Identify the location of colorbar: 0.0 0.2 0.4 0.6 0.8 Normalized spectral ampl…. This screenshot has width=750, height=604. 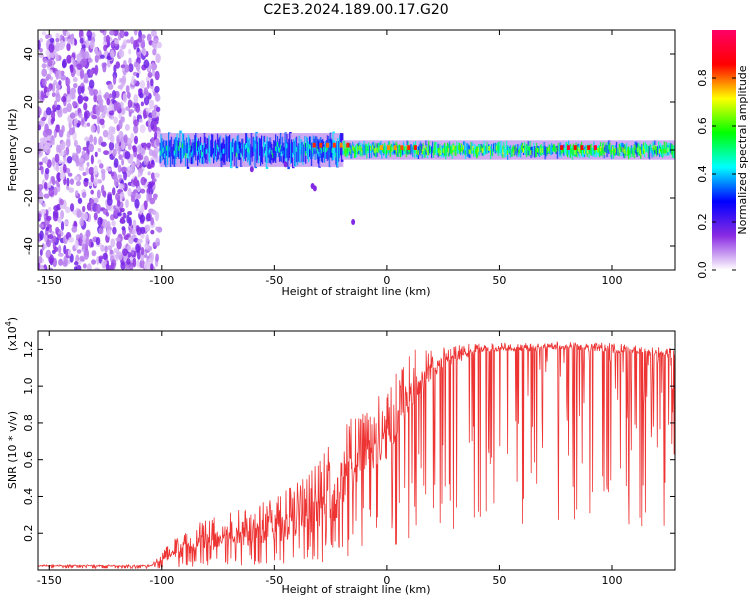
(722, 154).